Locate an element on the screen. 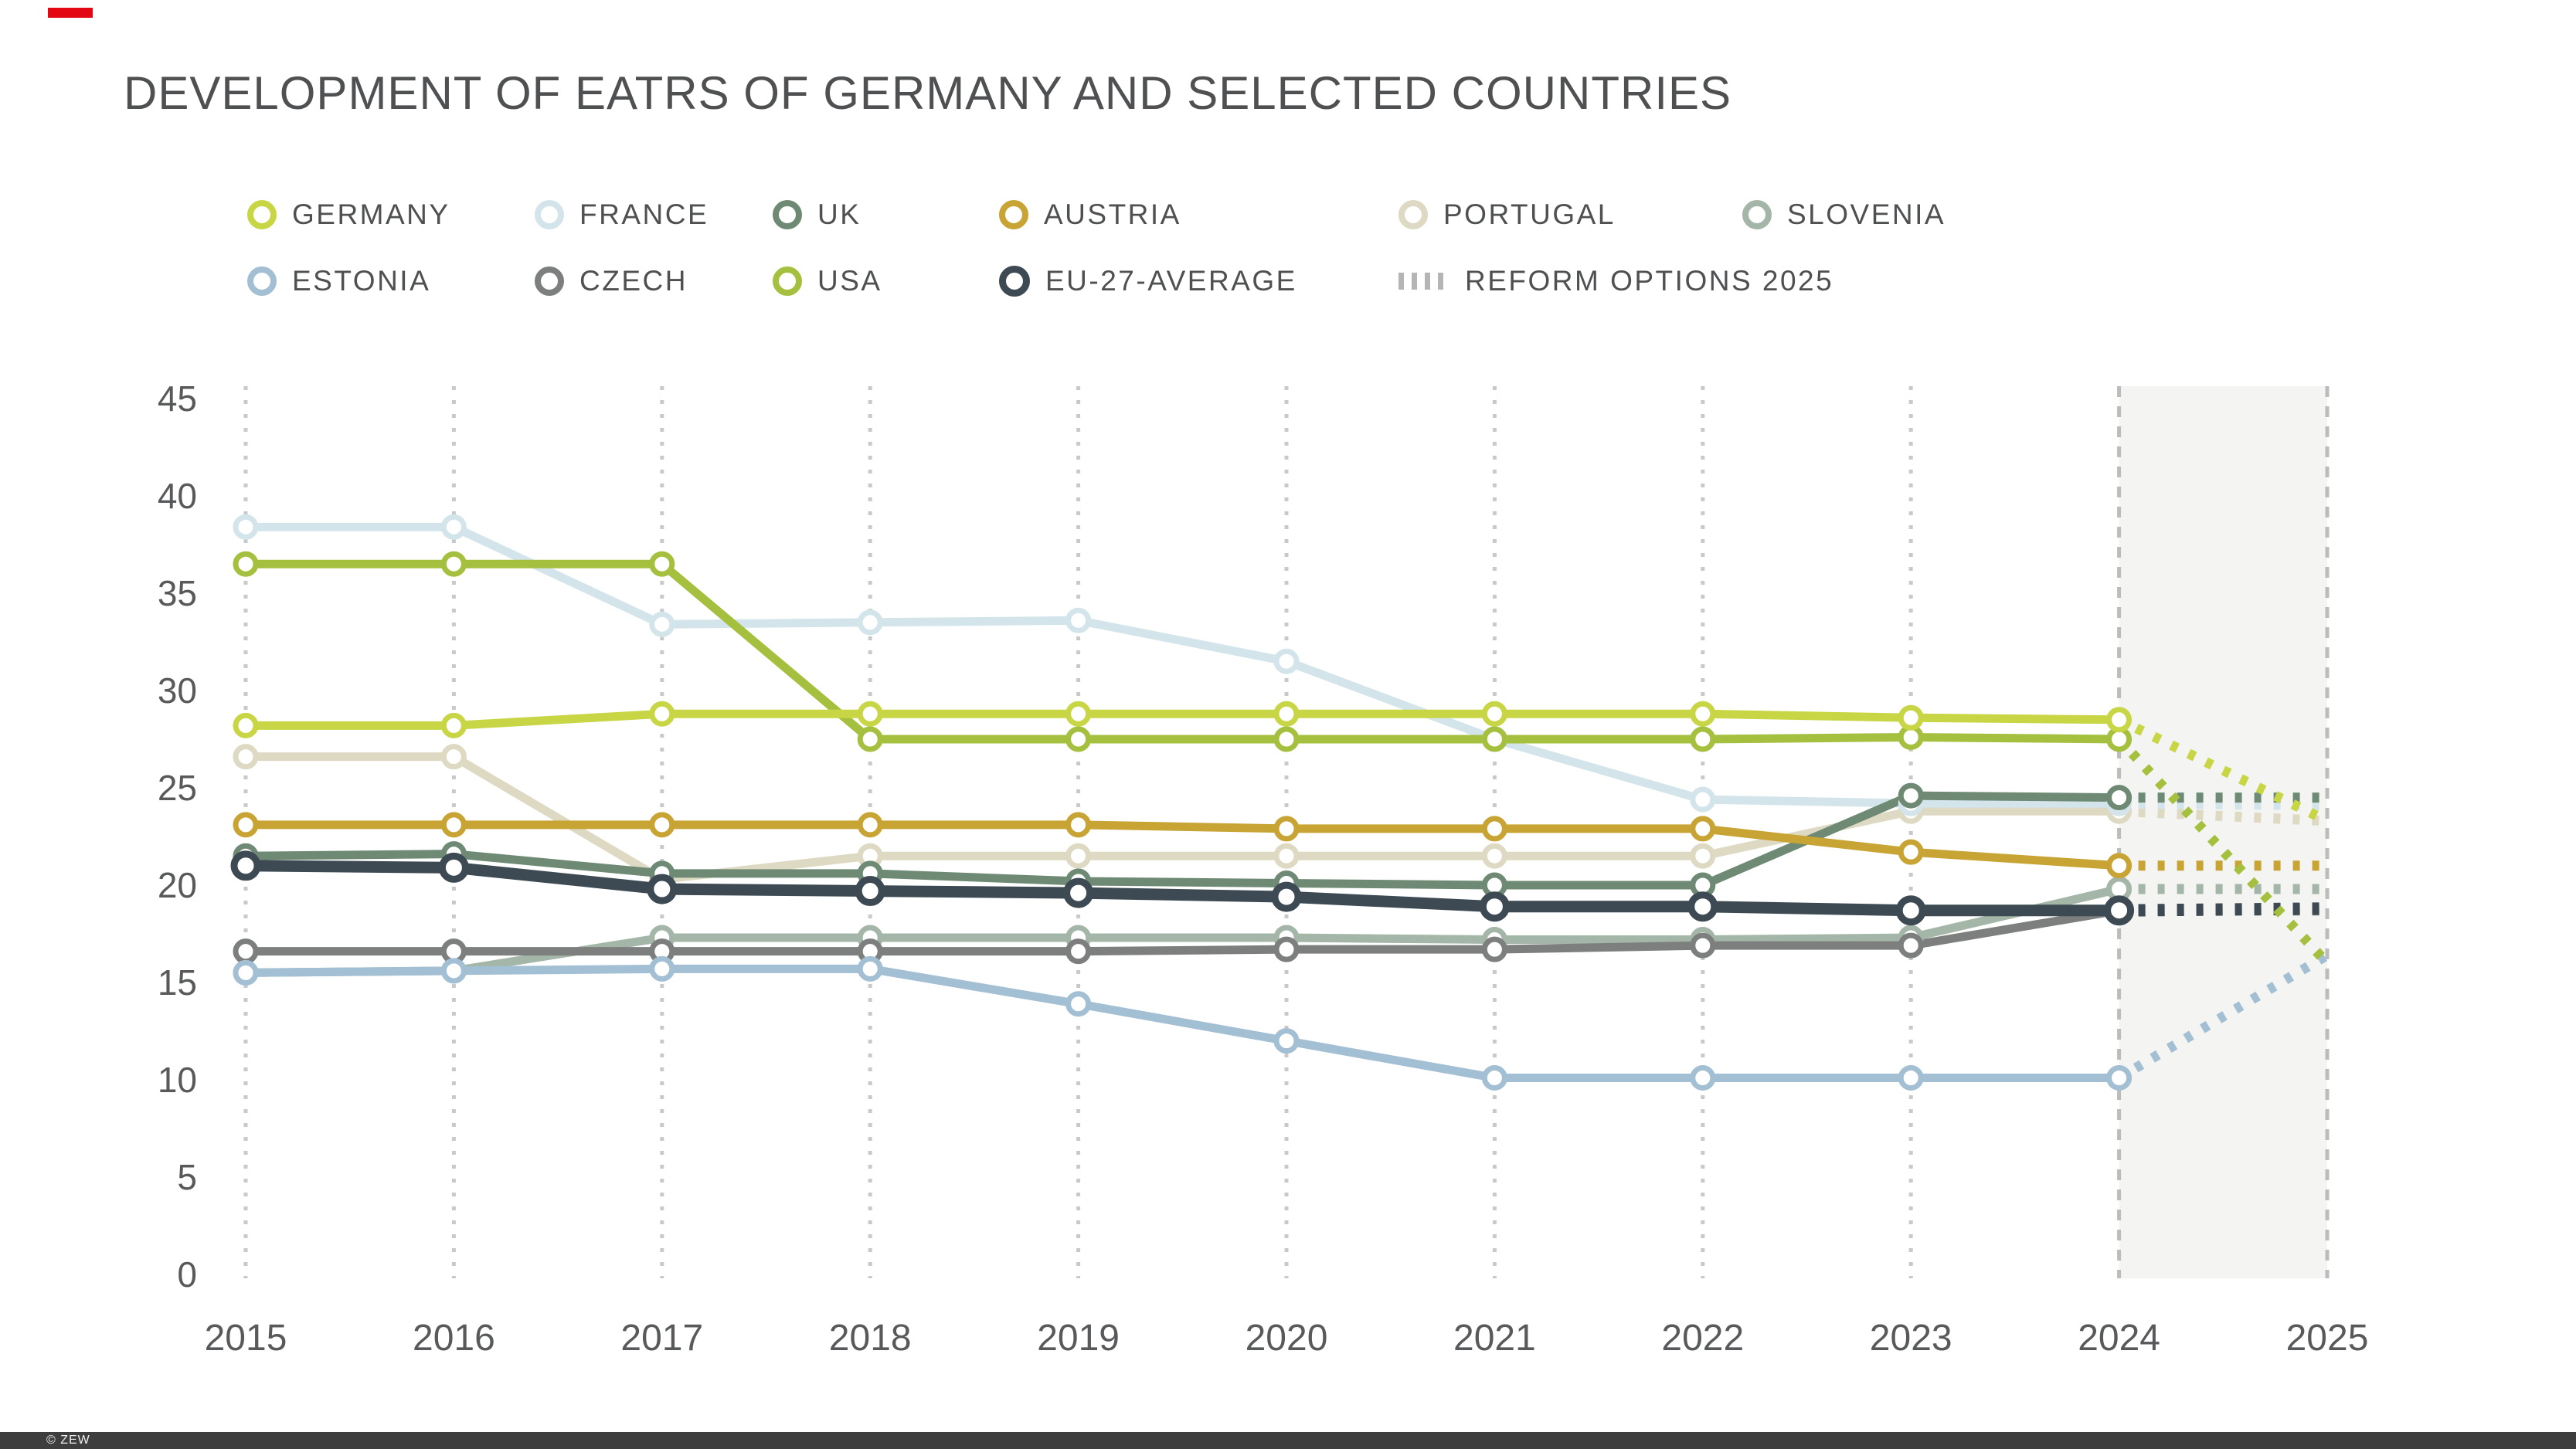 This screenshot has width=2576, height=1449. marker-czech-2020 is located at coordinates (1286, 949).